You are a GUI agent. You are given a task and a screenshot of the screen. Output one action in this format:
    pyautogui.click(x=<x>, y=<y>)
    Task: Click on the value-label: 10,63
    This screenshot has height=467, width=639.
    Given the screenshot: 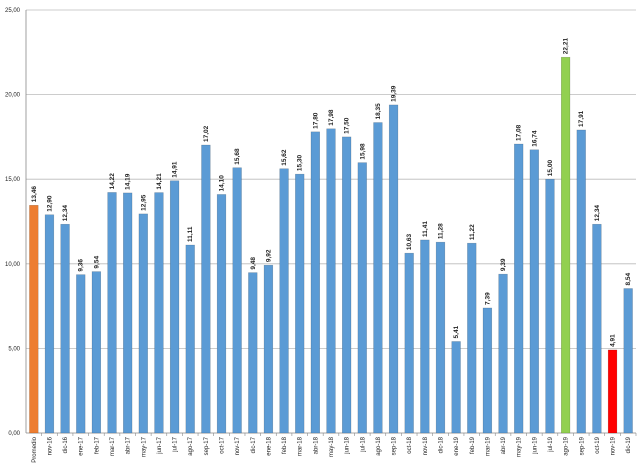 What is the action you would take?
    pyautogui.click(x=409, y=241)
    